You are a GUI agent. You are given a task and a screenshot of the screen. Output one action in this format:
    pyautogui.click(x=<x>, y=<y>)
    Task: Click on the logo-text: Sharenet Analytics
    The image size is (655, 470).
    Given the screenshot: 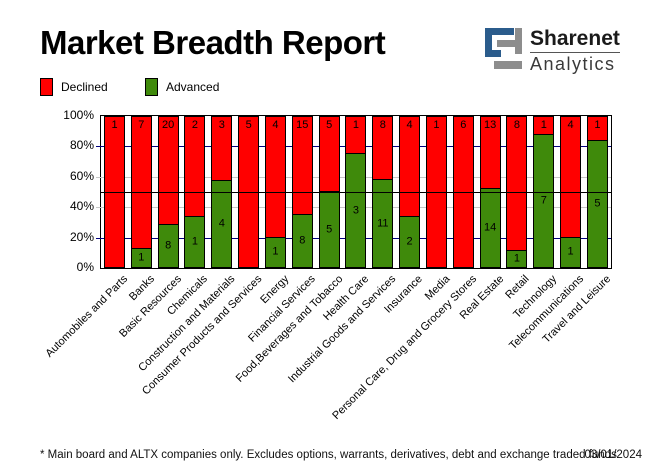 What is the action you would take?
    pyautogui.click(x=575, y=51)
    